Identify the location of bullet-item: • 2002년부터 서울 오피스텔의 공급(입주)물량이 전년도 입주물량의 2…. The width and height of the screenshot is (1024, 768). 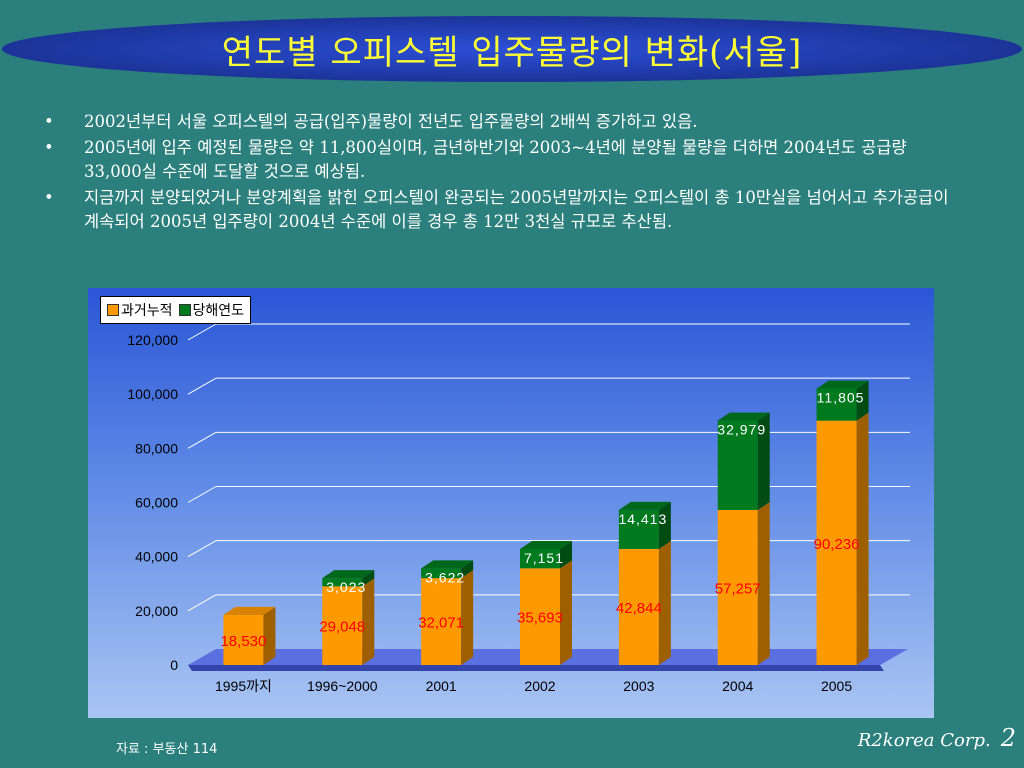
(500, 122).